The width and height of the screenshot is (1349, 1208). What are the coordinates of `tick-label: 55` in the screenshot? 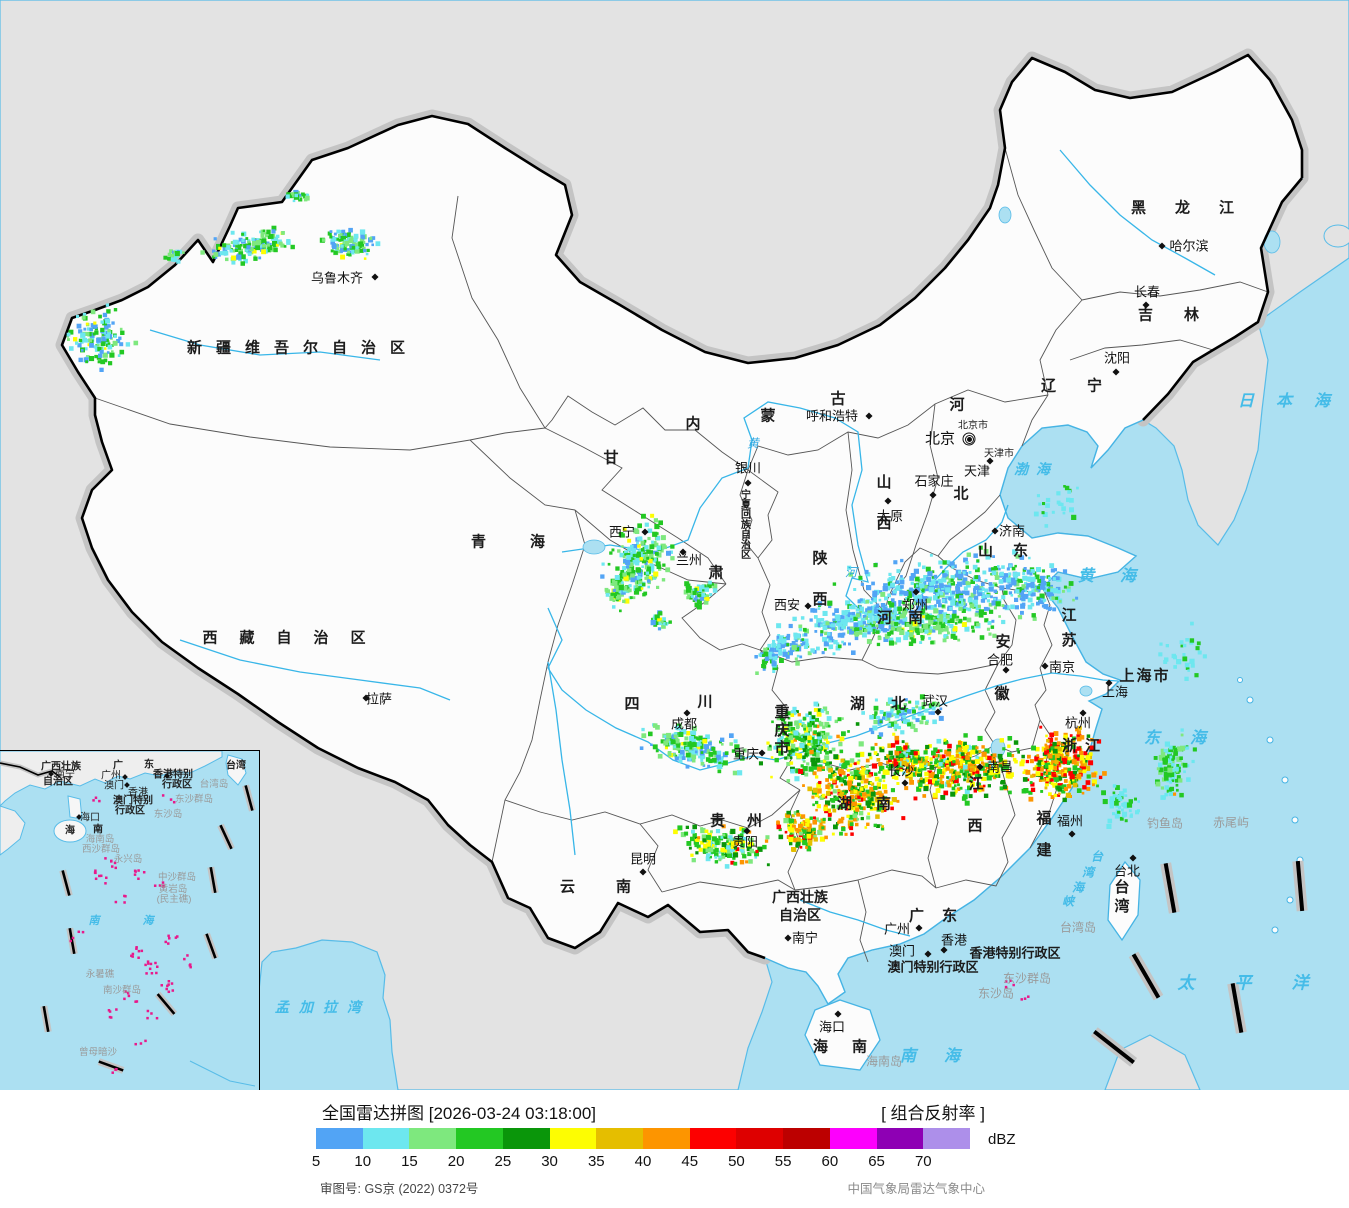 It's located at (783, 1161).